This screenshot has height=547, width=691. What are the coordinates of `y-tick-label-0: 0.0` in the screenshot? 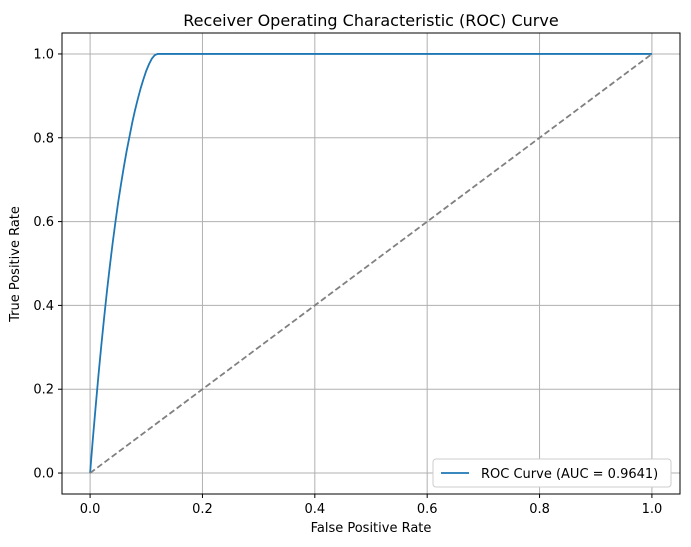 It's located at (43, 474).